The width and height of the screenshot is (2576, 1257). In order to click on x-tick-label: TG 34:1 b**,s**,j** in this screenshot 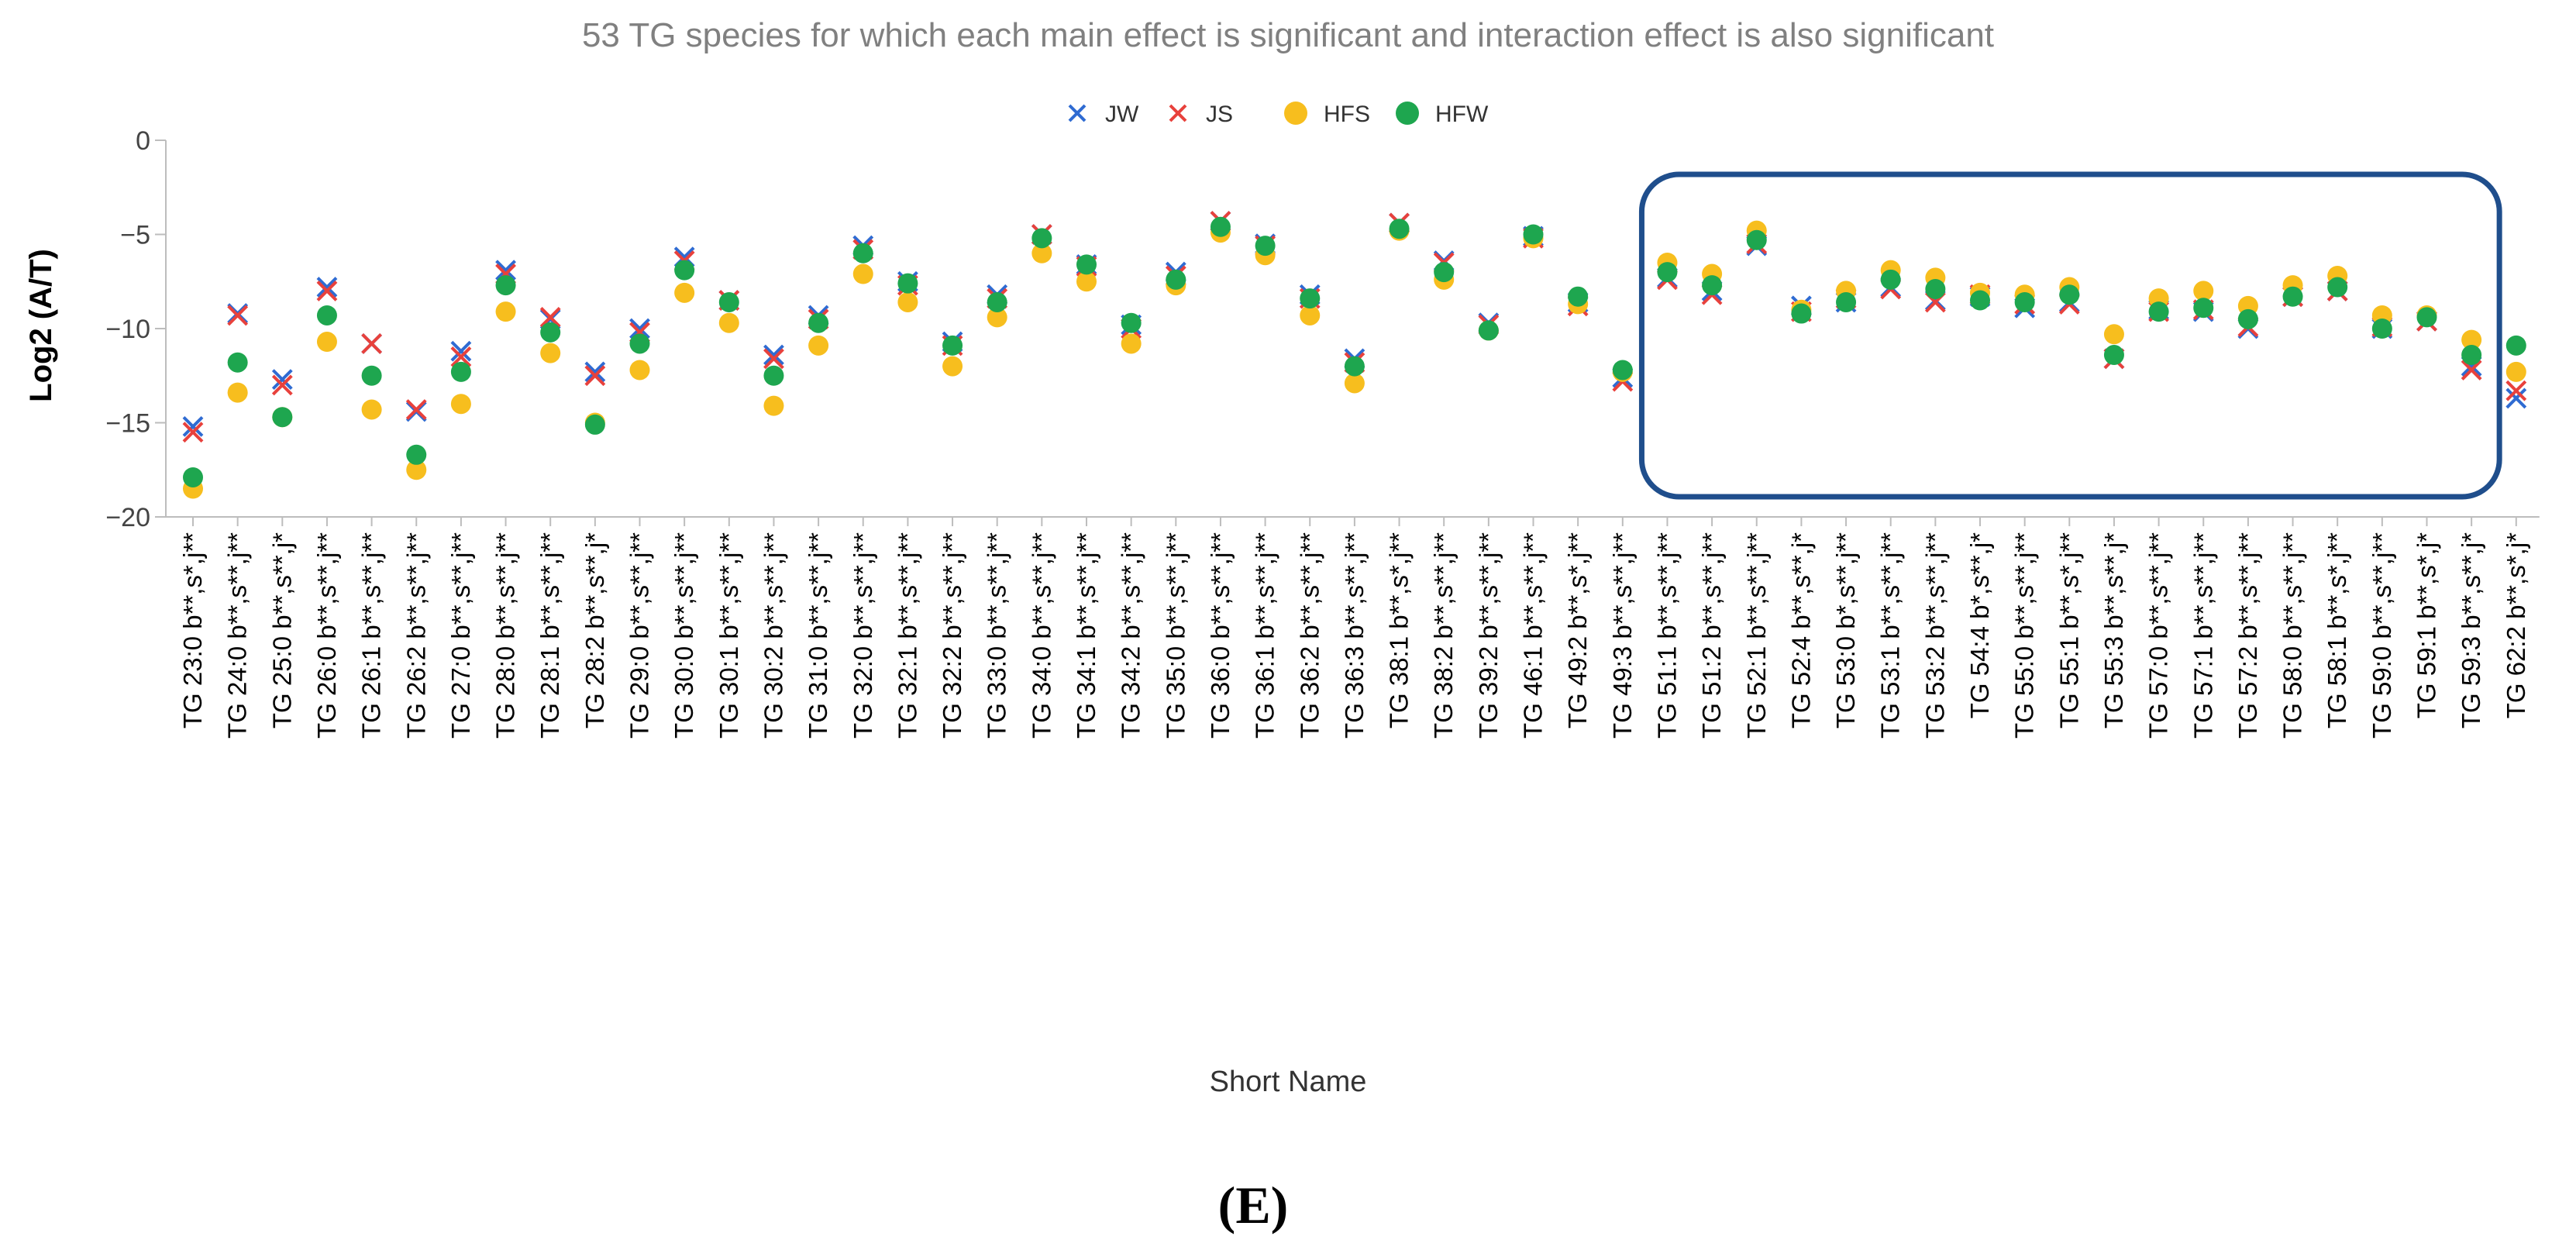, I will do `click(1086, 635)`.